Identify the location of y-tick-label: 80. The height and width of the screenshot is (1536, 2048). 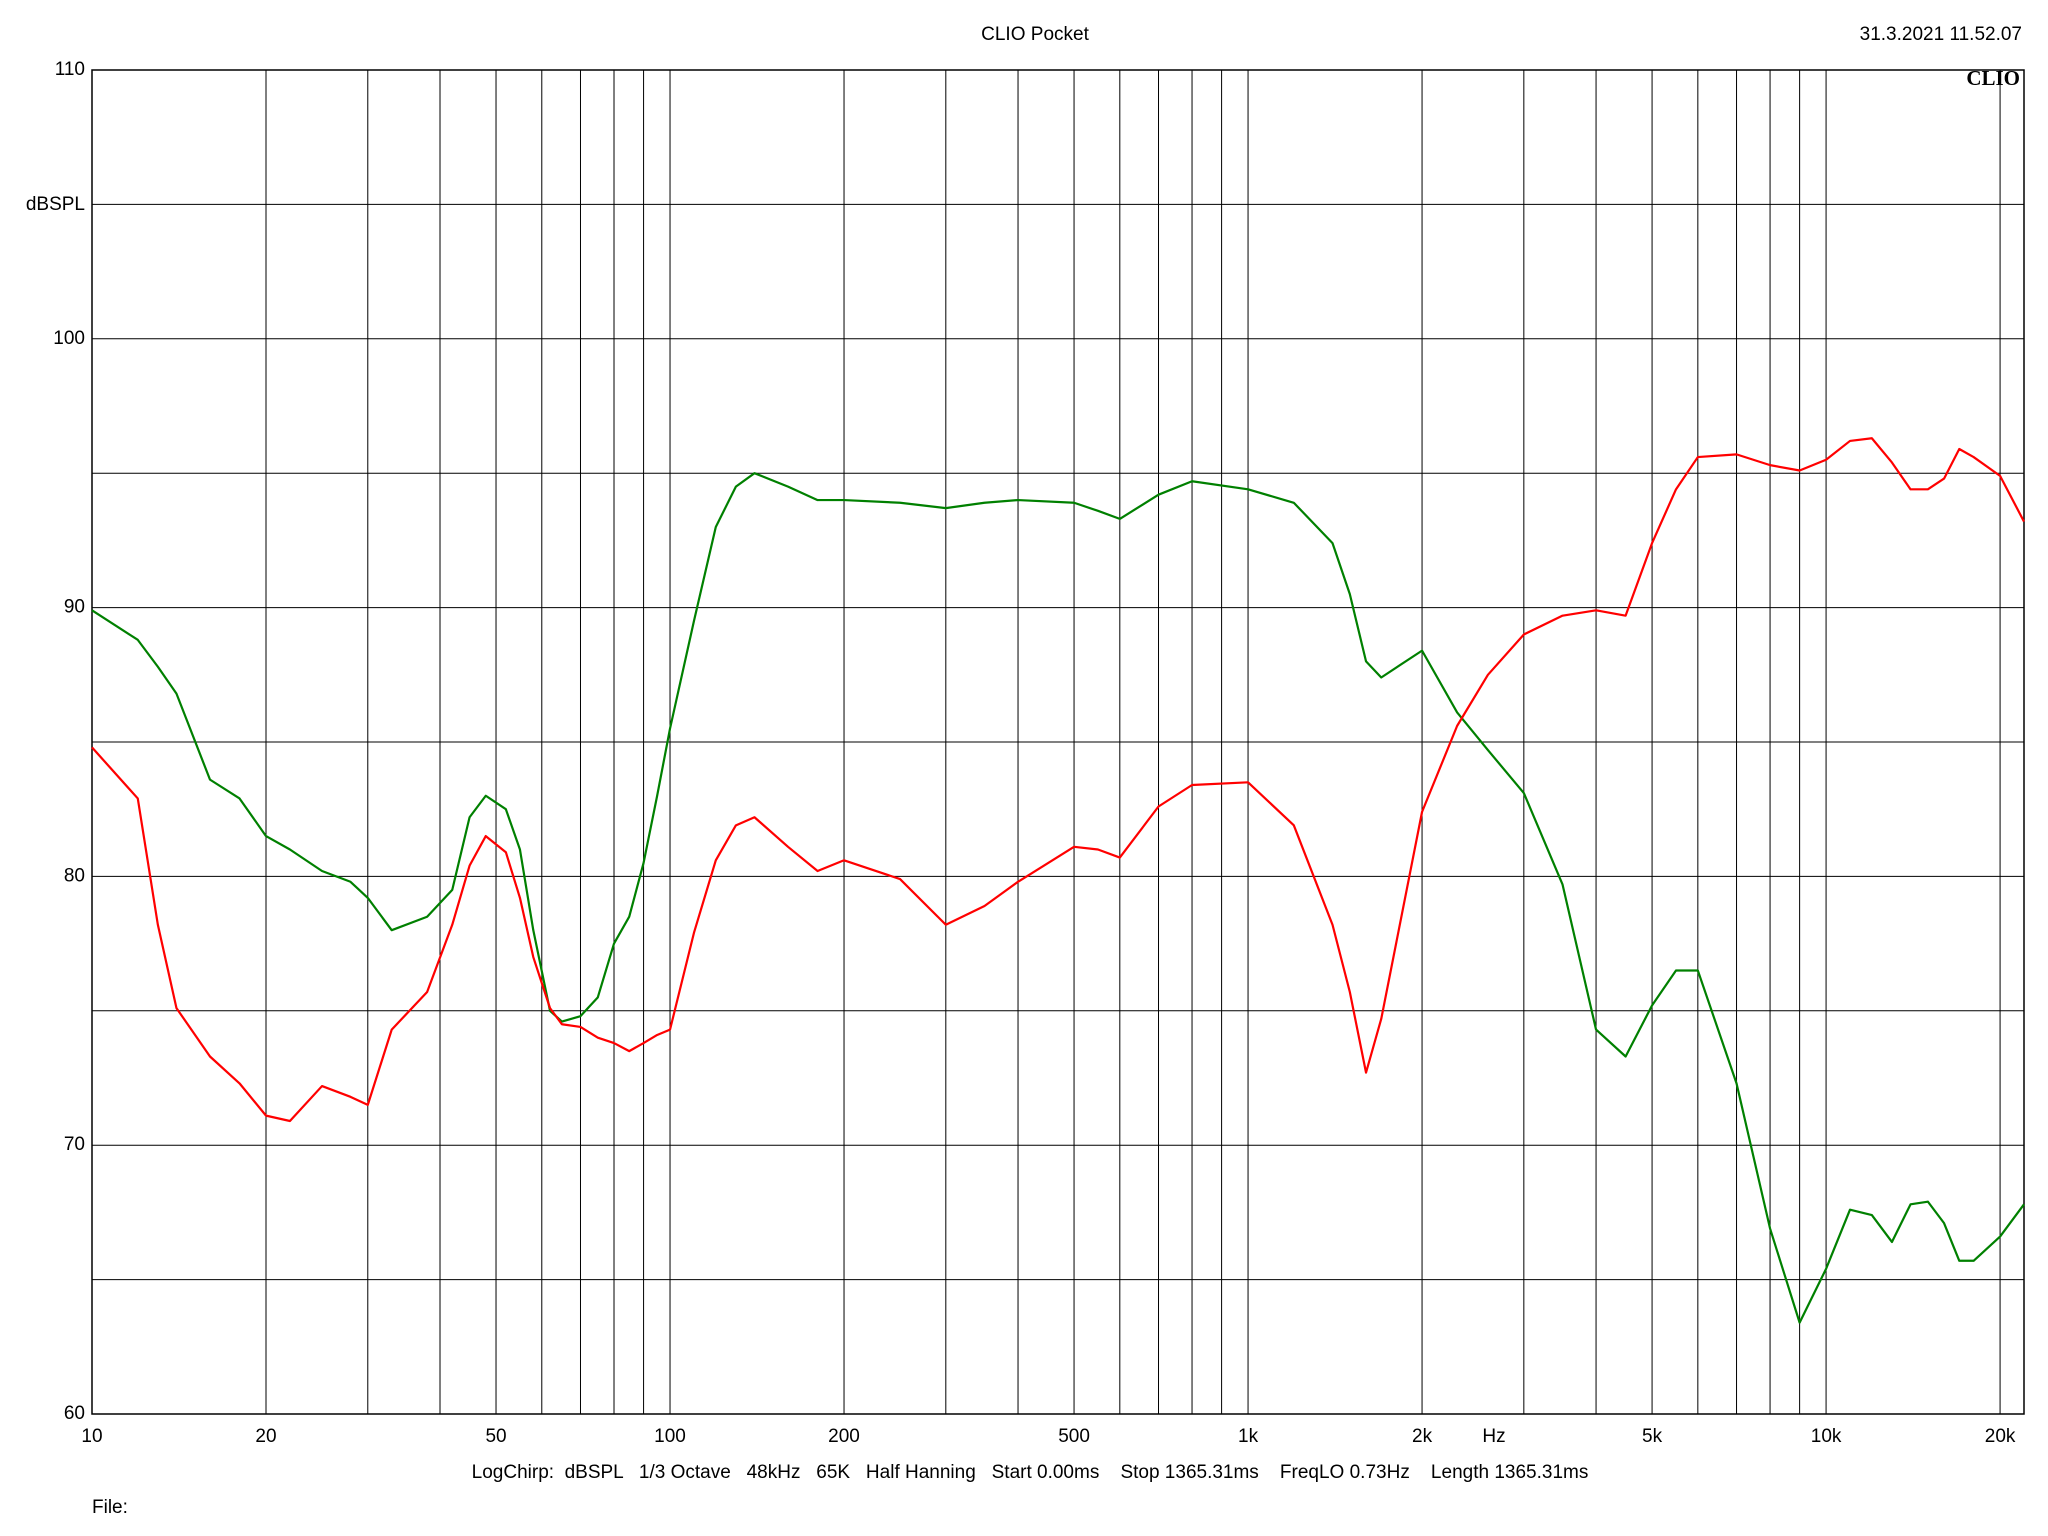
(74, 875).